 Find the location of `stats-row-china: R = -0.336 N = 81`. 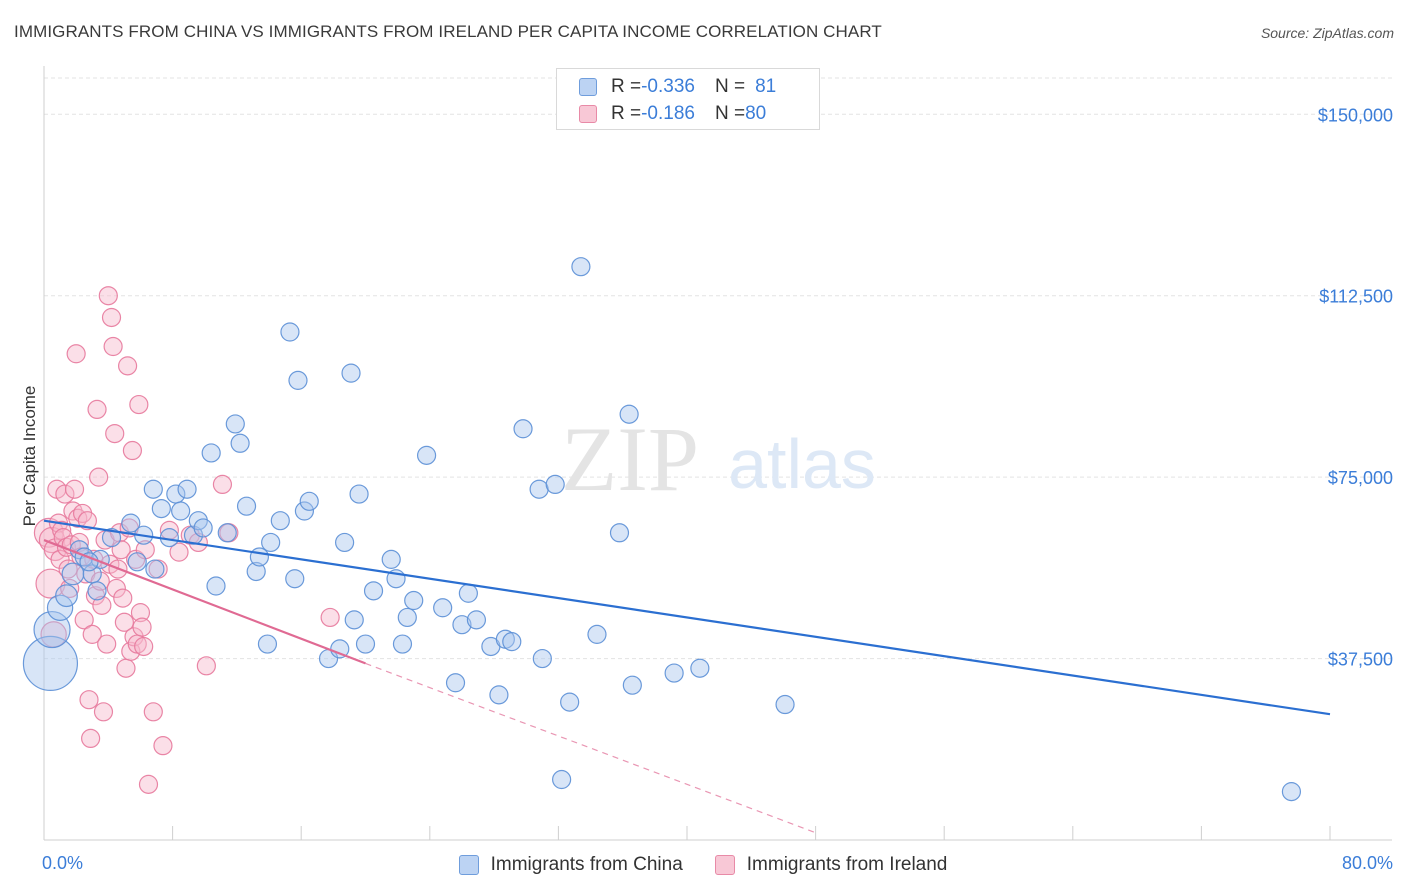

stats-row-china: R = -0.336 N = 81 is located at coordinates (677, 87).